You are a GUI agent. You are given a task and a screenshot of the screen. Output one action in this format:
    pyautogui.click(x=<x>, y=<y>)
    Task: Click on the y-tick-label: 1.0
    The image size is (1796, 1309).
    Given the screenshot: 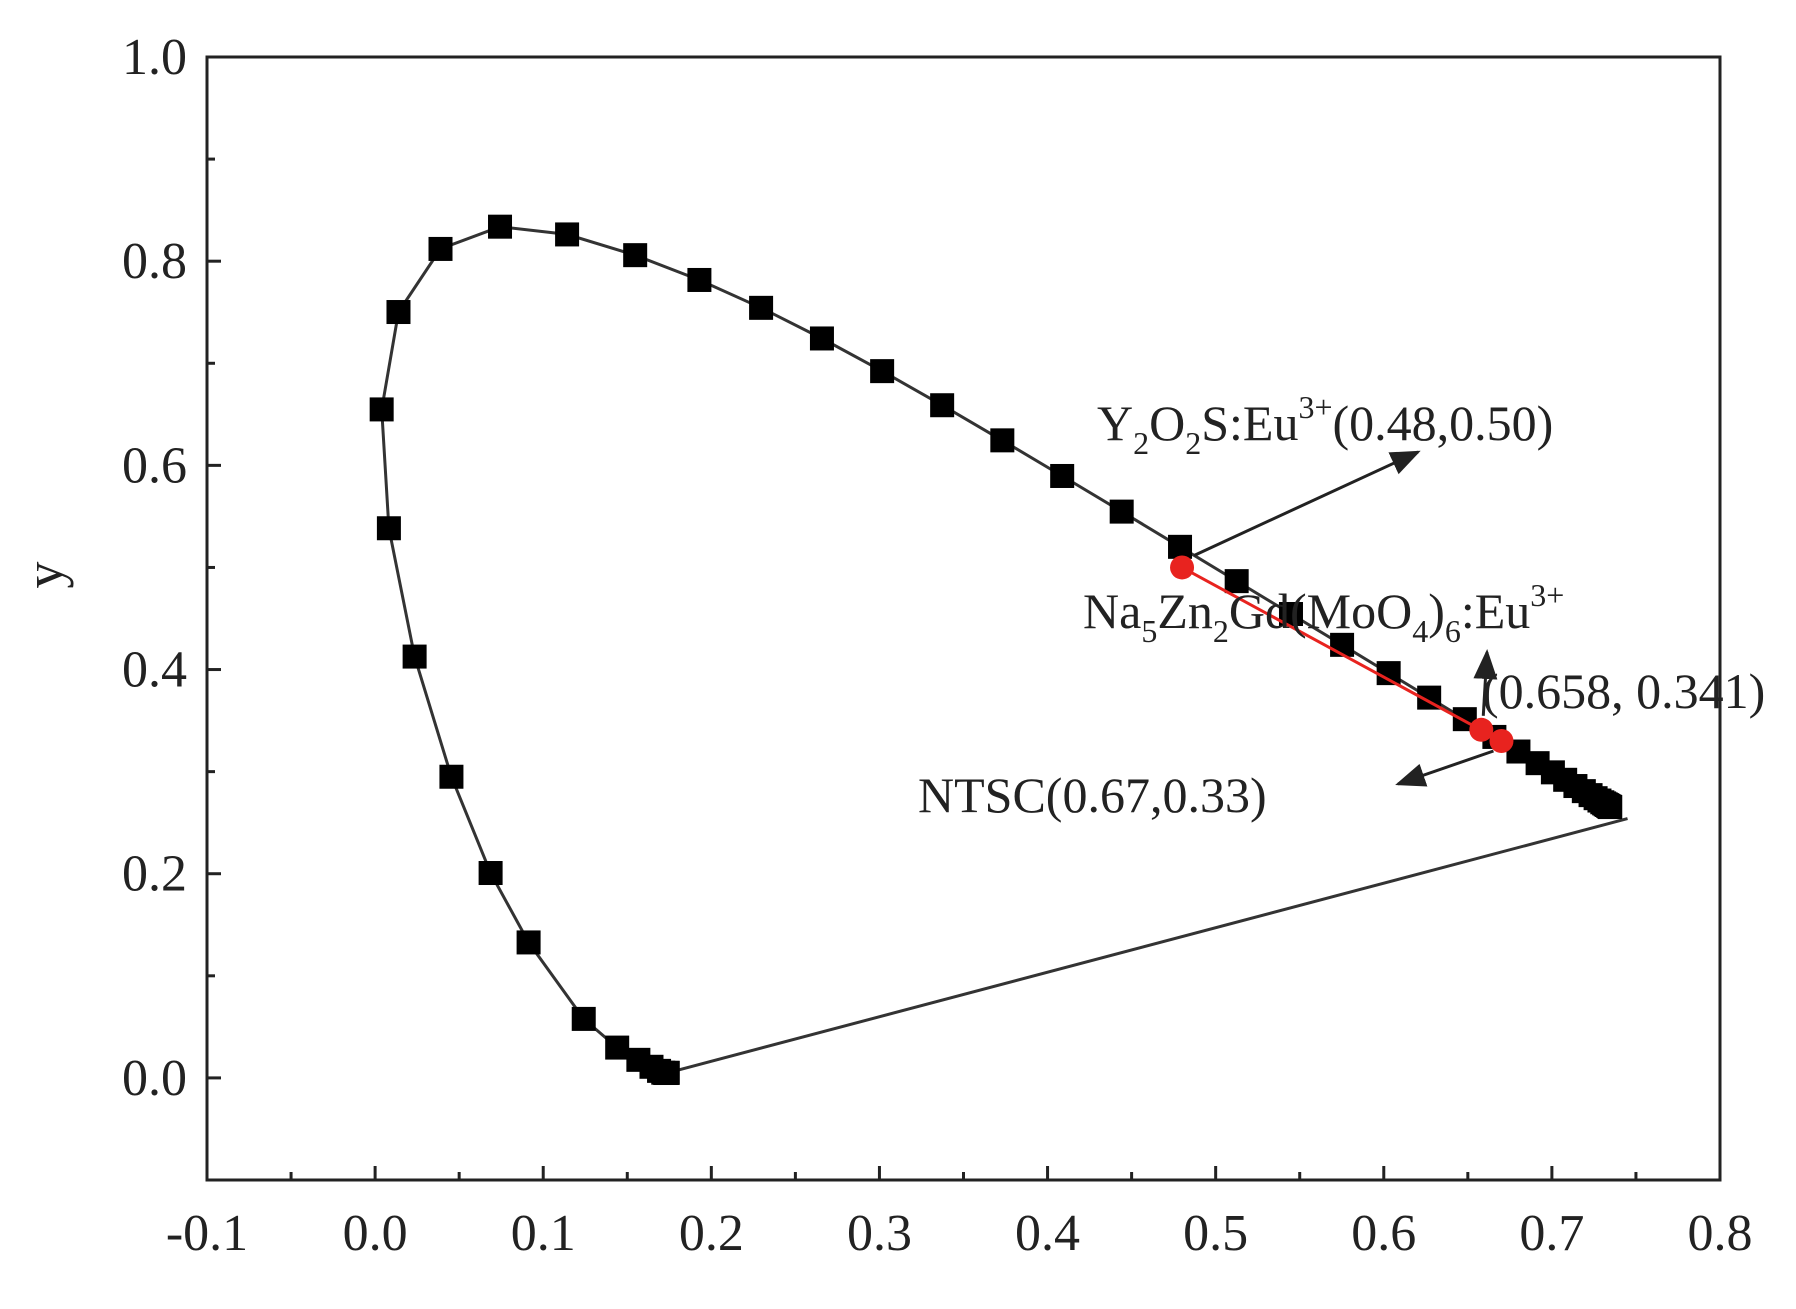 What is the action you would take?
    pyautogui.click(x=154, y=57)
    